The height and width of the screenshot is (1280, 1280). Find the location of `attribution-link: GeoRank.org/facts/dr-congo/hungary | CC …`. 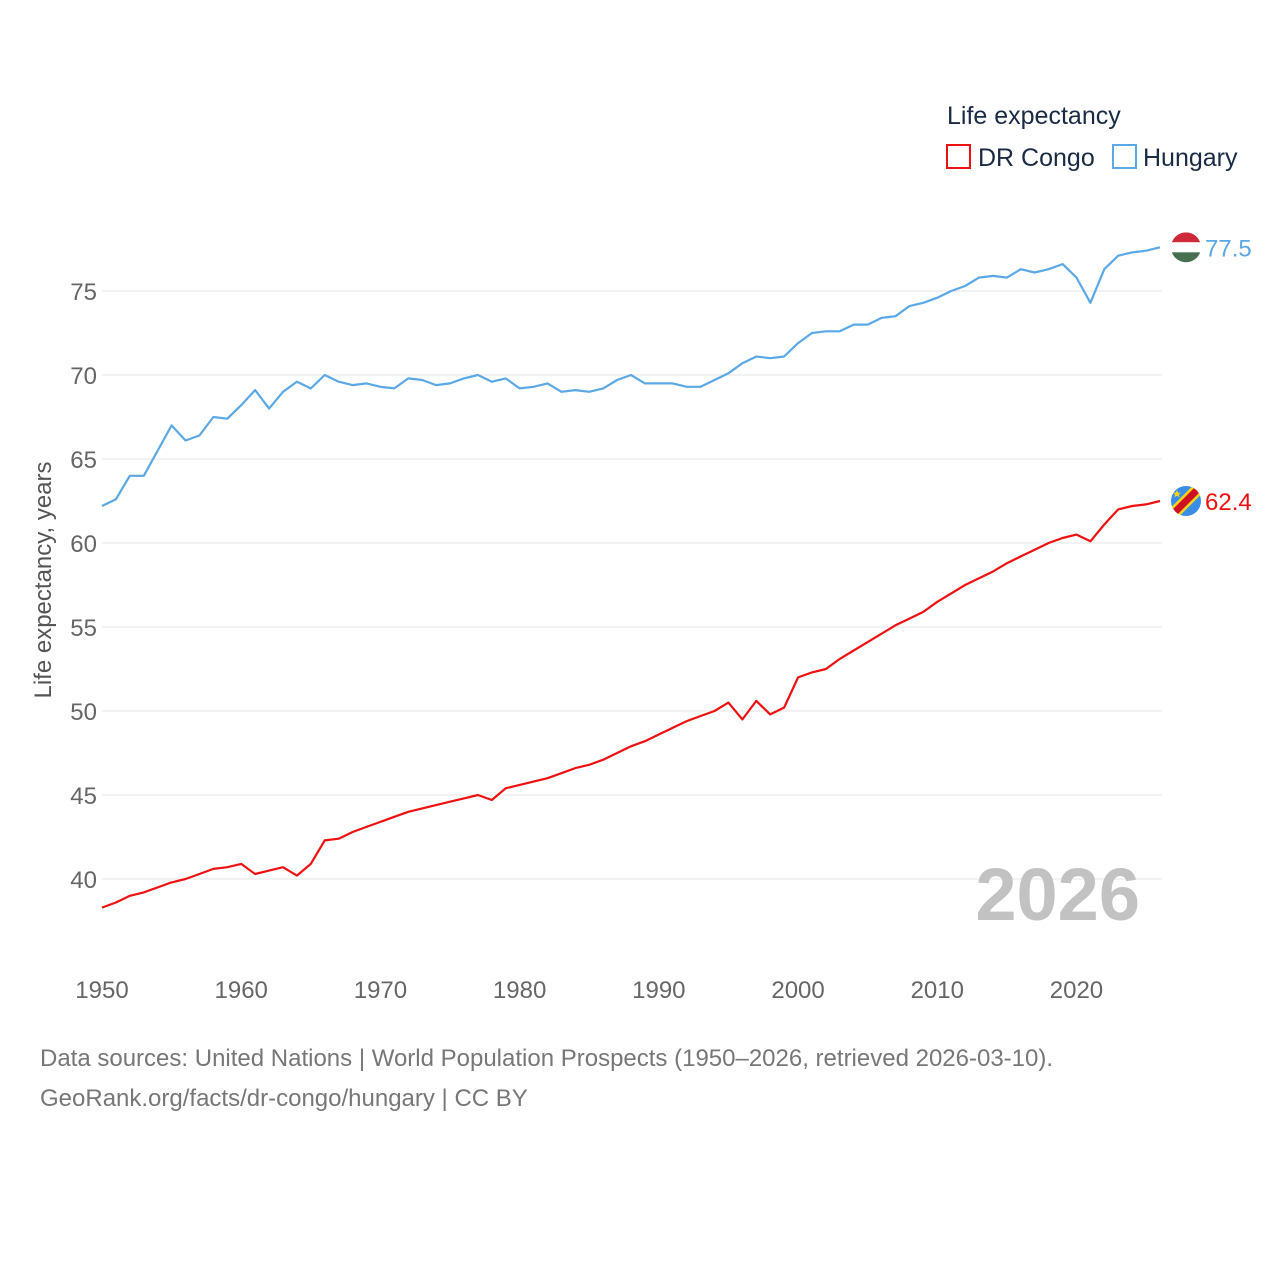

attribution-link: GeoRank.org/facts/dr-congo/hungary | CC … is located at coordinates (284, 1098).